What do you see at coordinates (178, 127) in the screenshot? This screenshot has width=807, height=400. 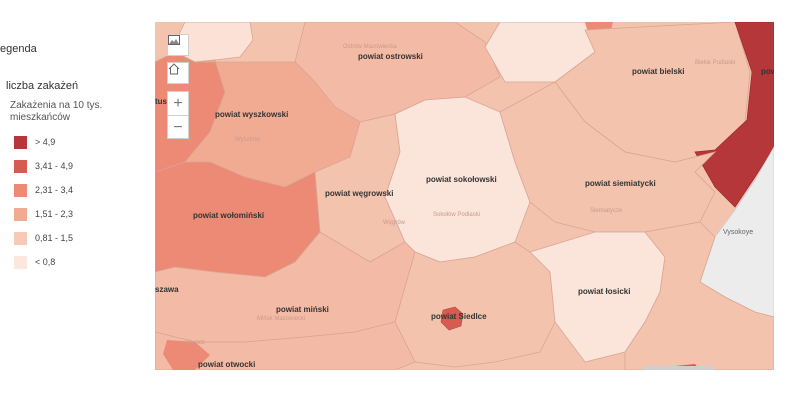 I see `zoom-out-button: −` at bounding box center [178, 127].